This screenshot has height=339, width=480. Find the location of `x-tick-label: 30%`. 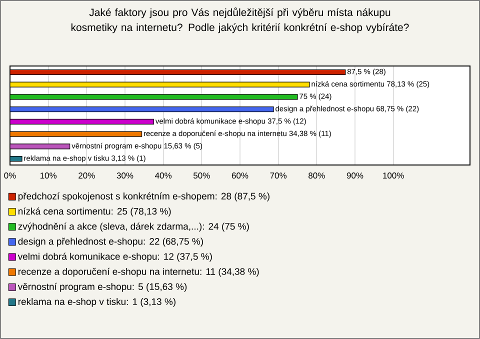

x-tick-label: 30% is located at coordinates (125, 175).